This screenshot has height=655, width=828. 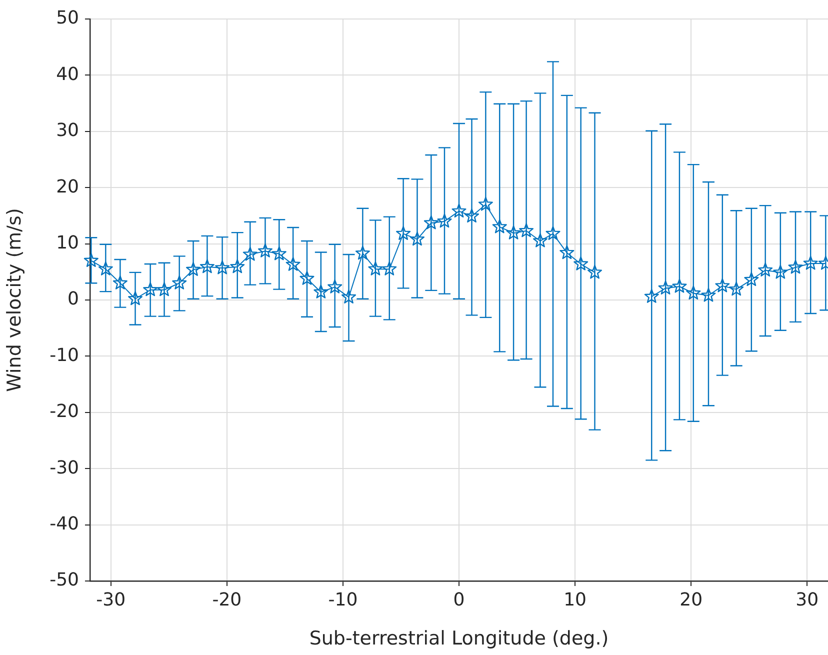 I want to click on y-tick-label: 50, so click(x=67, y=18).